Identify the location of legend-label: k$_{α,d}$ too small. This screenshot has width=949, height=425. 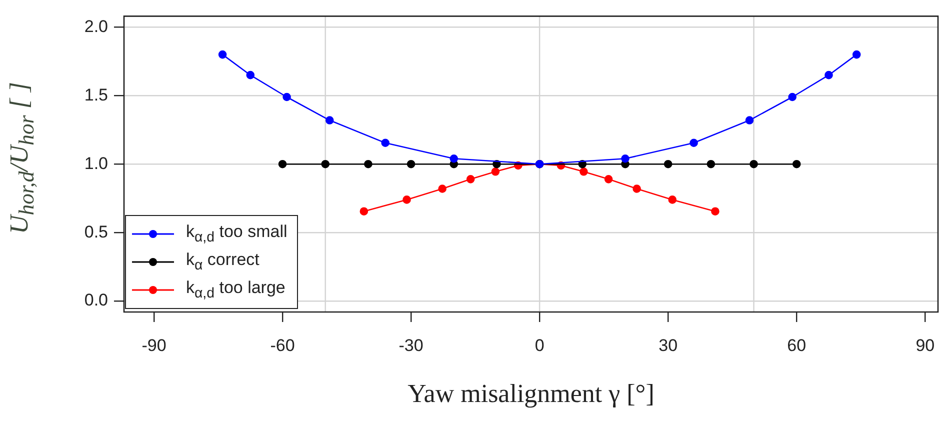
(237, 234).